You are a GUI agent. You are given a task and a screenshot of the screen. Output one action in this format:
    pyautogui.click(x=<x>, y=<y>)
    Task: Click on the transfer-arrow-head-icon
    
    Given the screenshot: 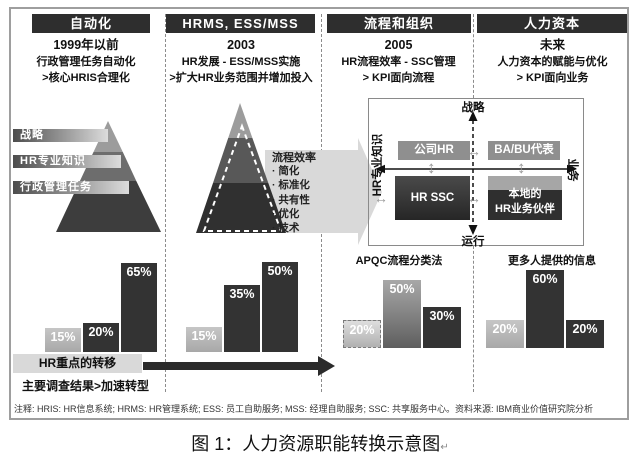 What is the action you would take?
    pyautogui.click(x=326, y=366)
    